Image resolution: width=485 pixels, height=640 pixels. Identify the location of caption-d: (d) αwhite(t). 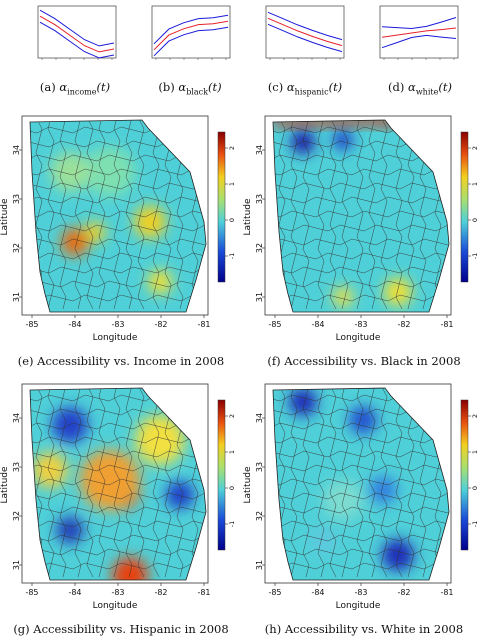
(420, 88).